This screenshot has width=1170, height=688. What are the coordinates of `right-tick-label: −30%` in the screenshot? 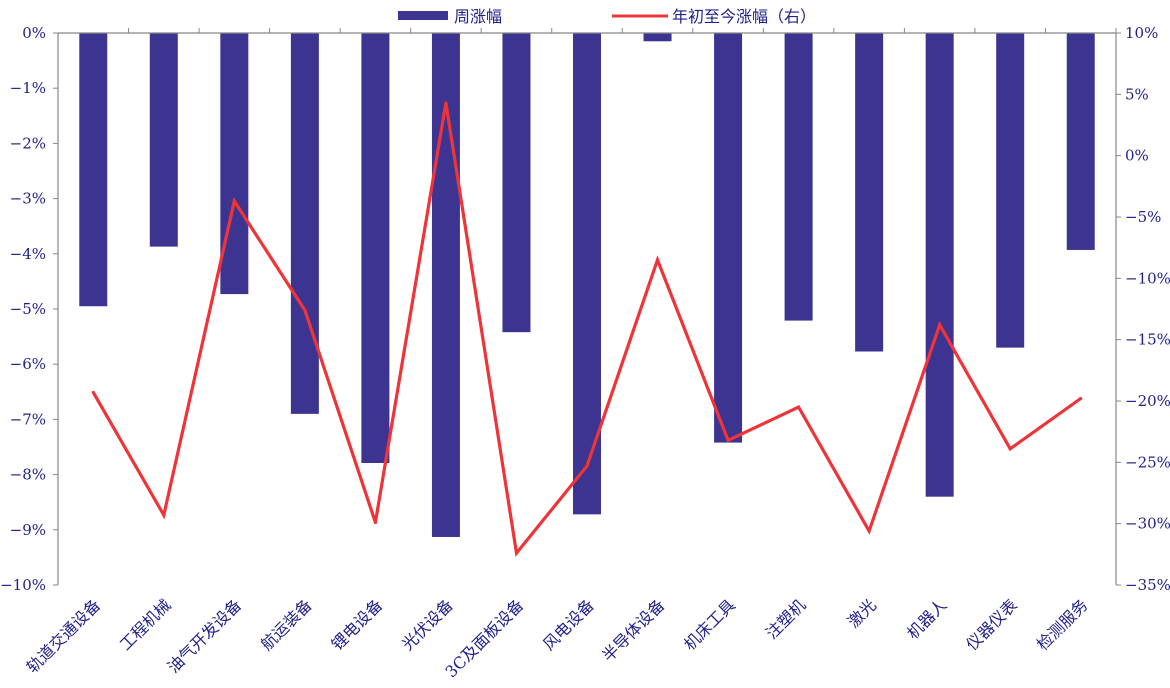 It's located at (1147, 524).